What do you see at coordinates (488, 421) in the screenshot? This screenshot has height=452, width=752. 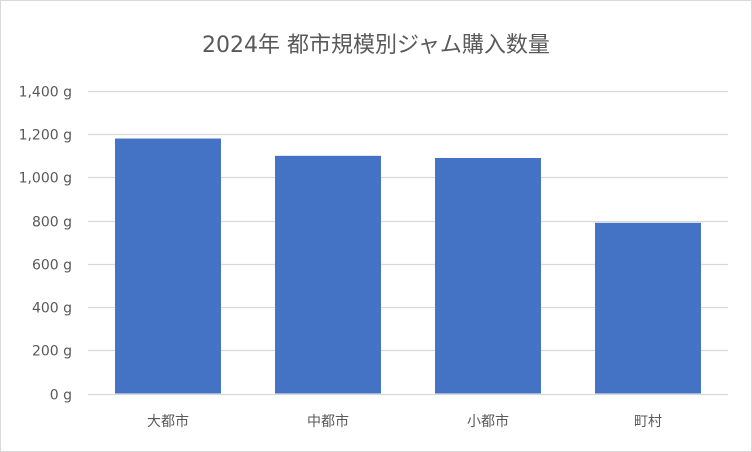 I see `x-tick-label: 小都市` at bounding box center [488, 421].